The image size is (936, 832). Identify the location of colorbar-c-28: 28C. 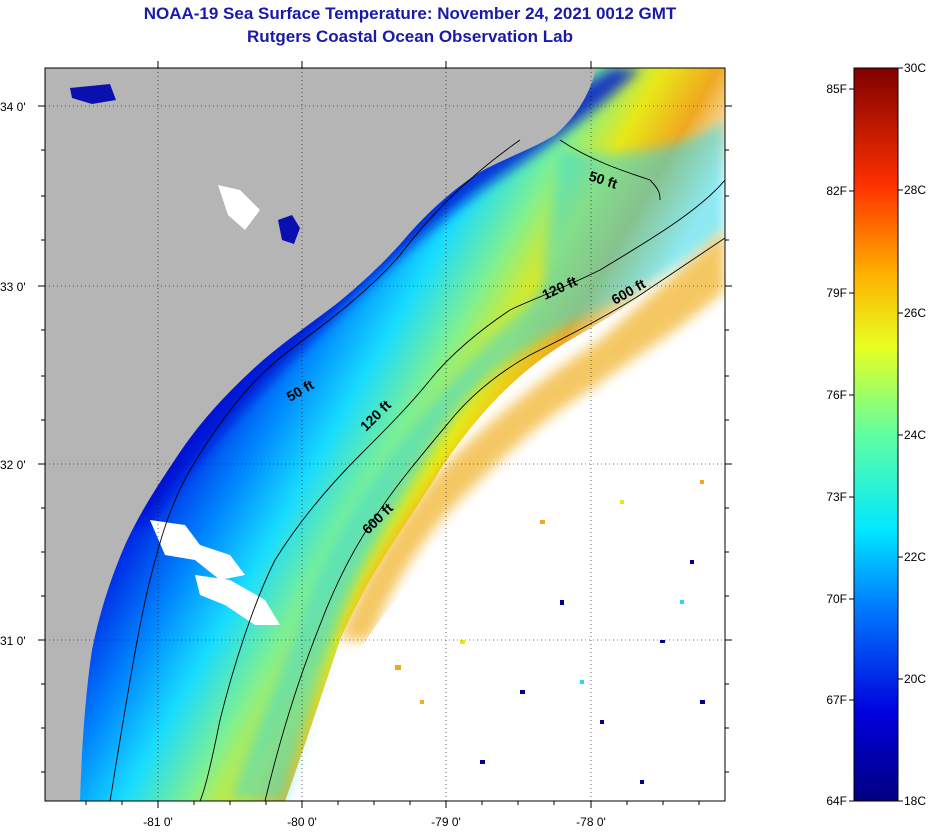
(915, 190).